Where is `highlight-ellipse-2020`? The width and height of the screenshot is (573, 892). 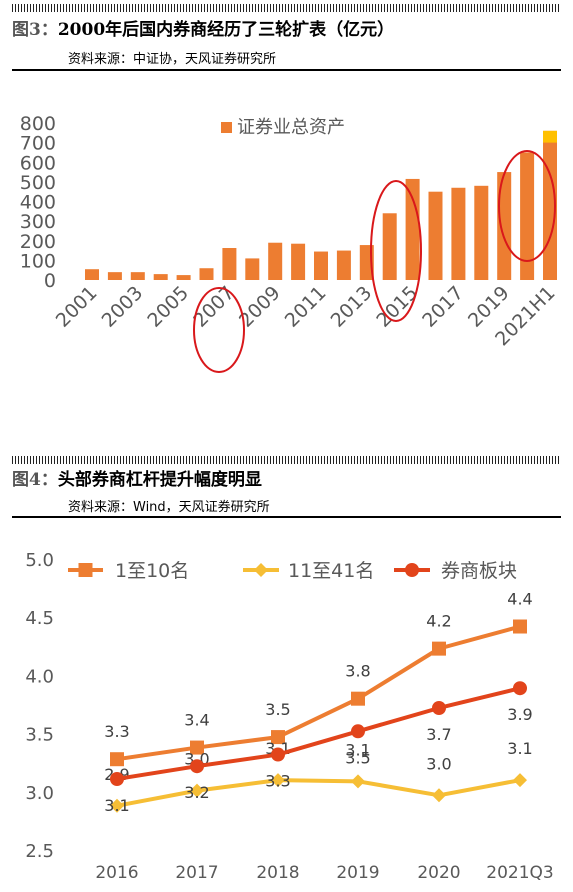
highlight-ellipse-2020 is located at coordinates (527, 206).